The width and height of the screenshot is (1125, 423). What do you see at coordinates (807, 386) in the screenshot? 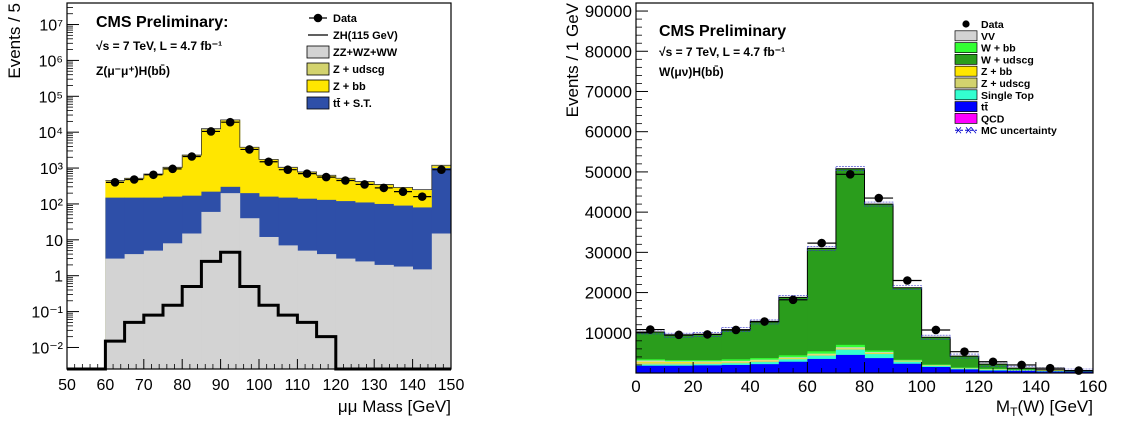
I see `right-x-tick-label: 60` at bounding box center [807, 386].